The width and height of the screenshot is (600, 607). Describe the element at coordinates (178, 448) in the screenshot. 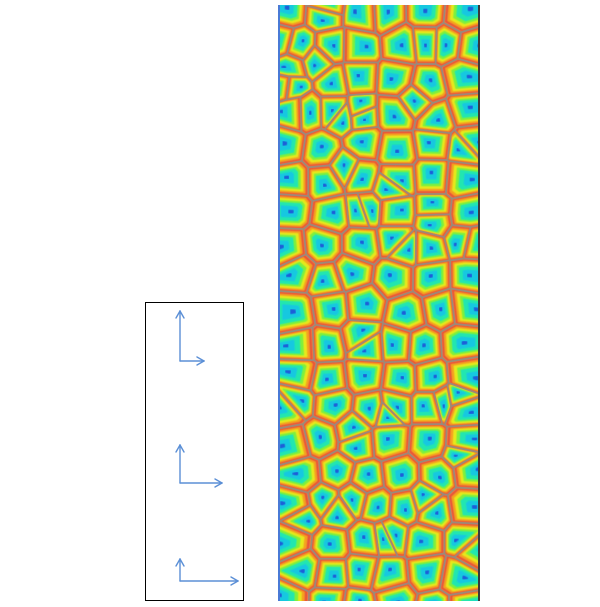

I see `vertical-arrowhead-left` at that location.